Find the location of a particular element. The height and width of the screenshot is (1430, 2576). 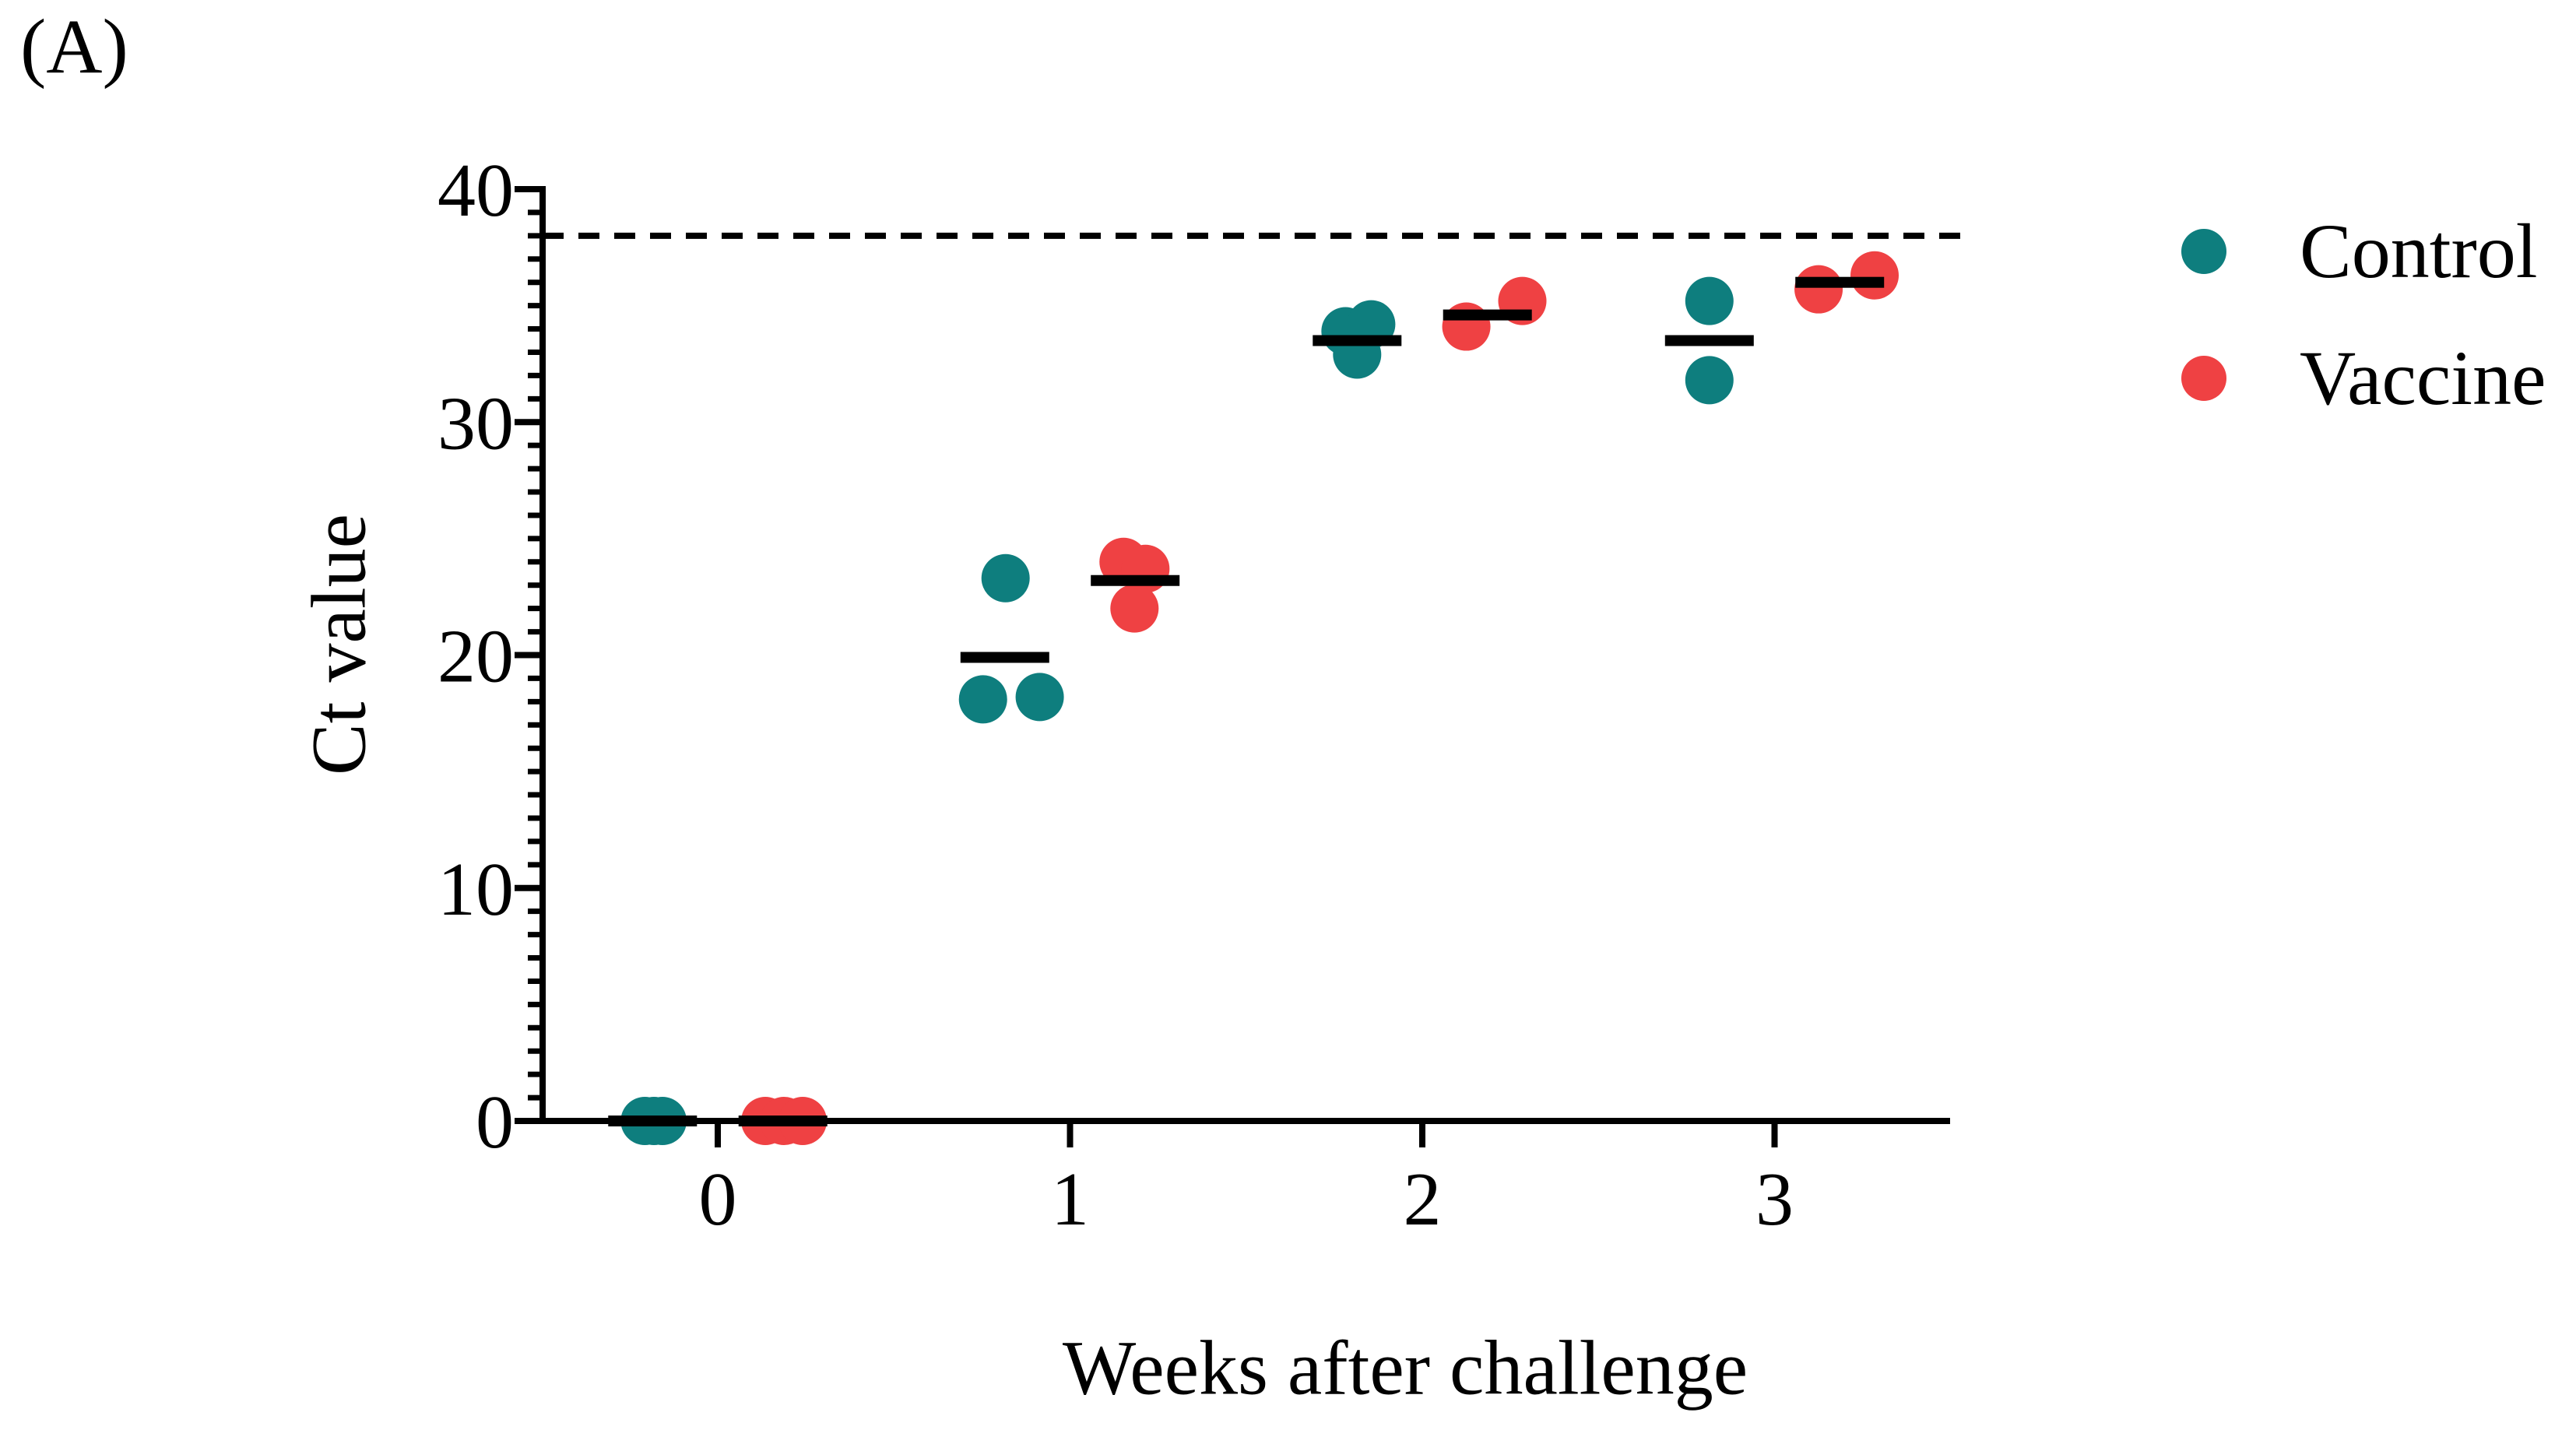

panel-label: (A) is located at coordinates (74, 47).